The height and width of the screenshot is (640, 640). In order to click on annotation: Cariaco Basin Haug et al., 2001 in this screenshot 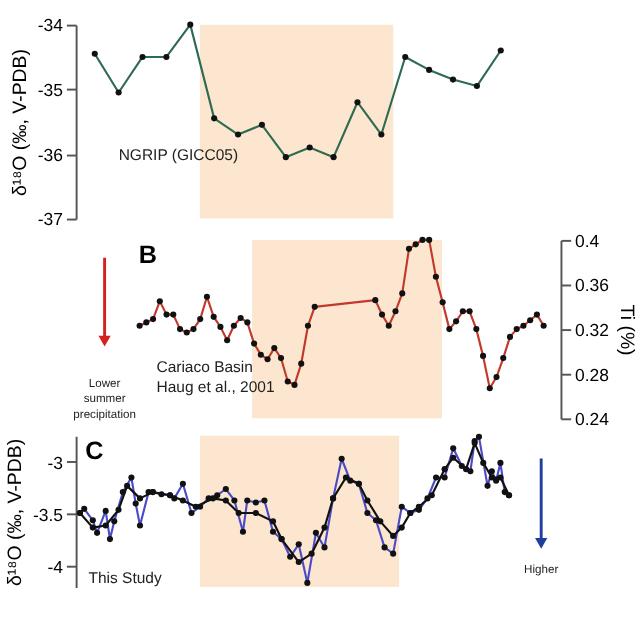, I will do `click(215, 377)`.